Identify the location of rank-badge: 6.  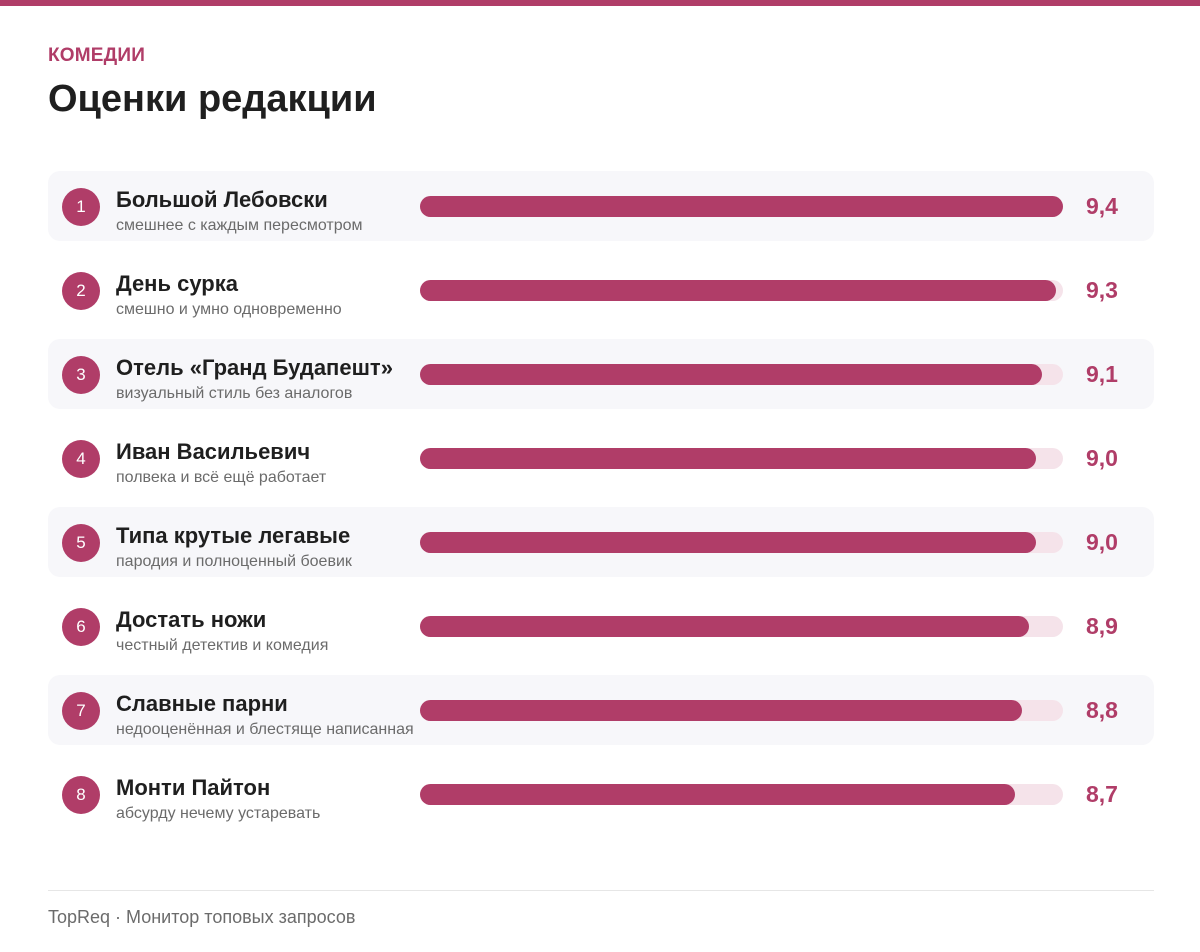
(81, 627).